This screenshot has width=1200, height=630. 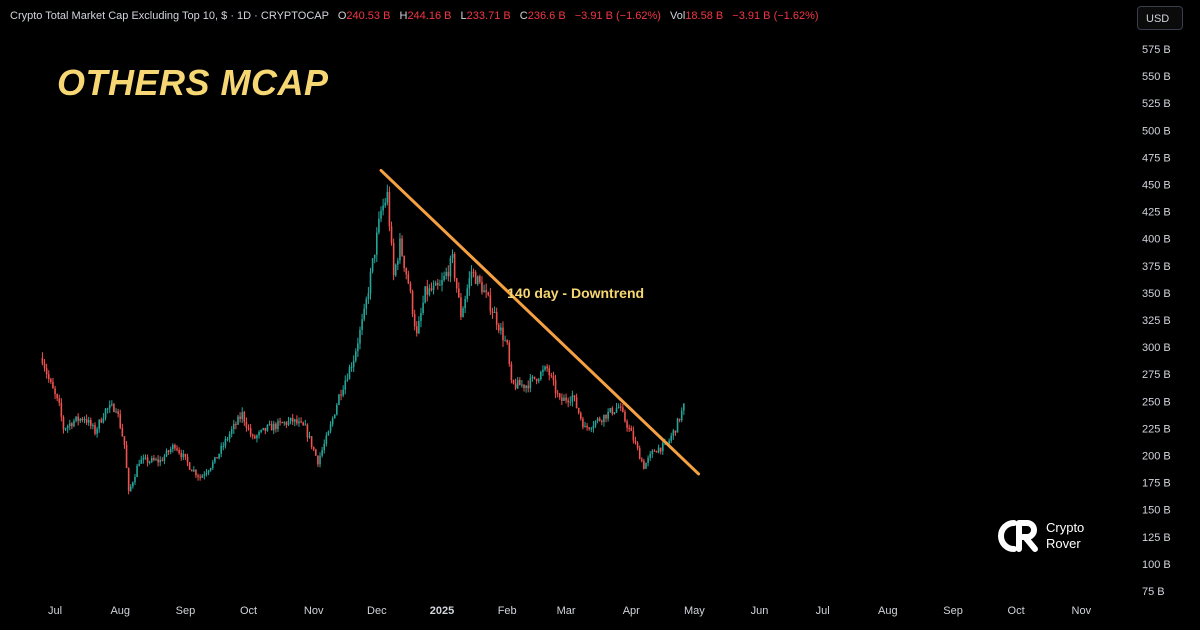 I want to click on x-tick-label: Jul, so click(x=823, y=611).